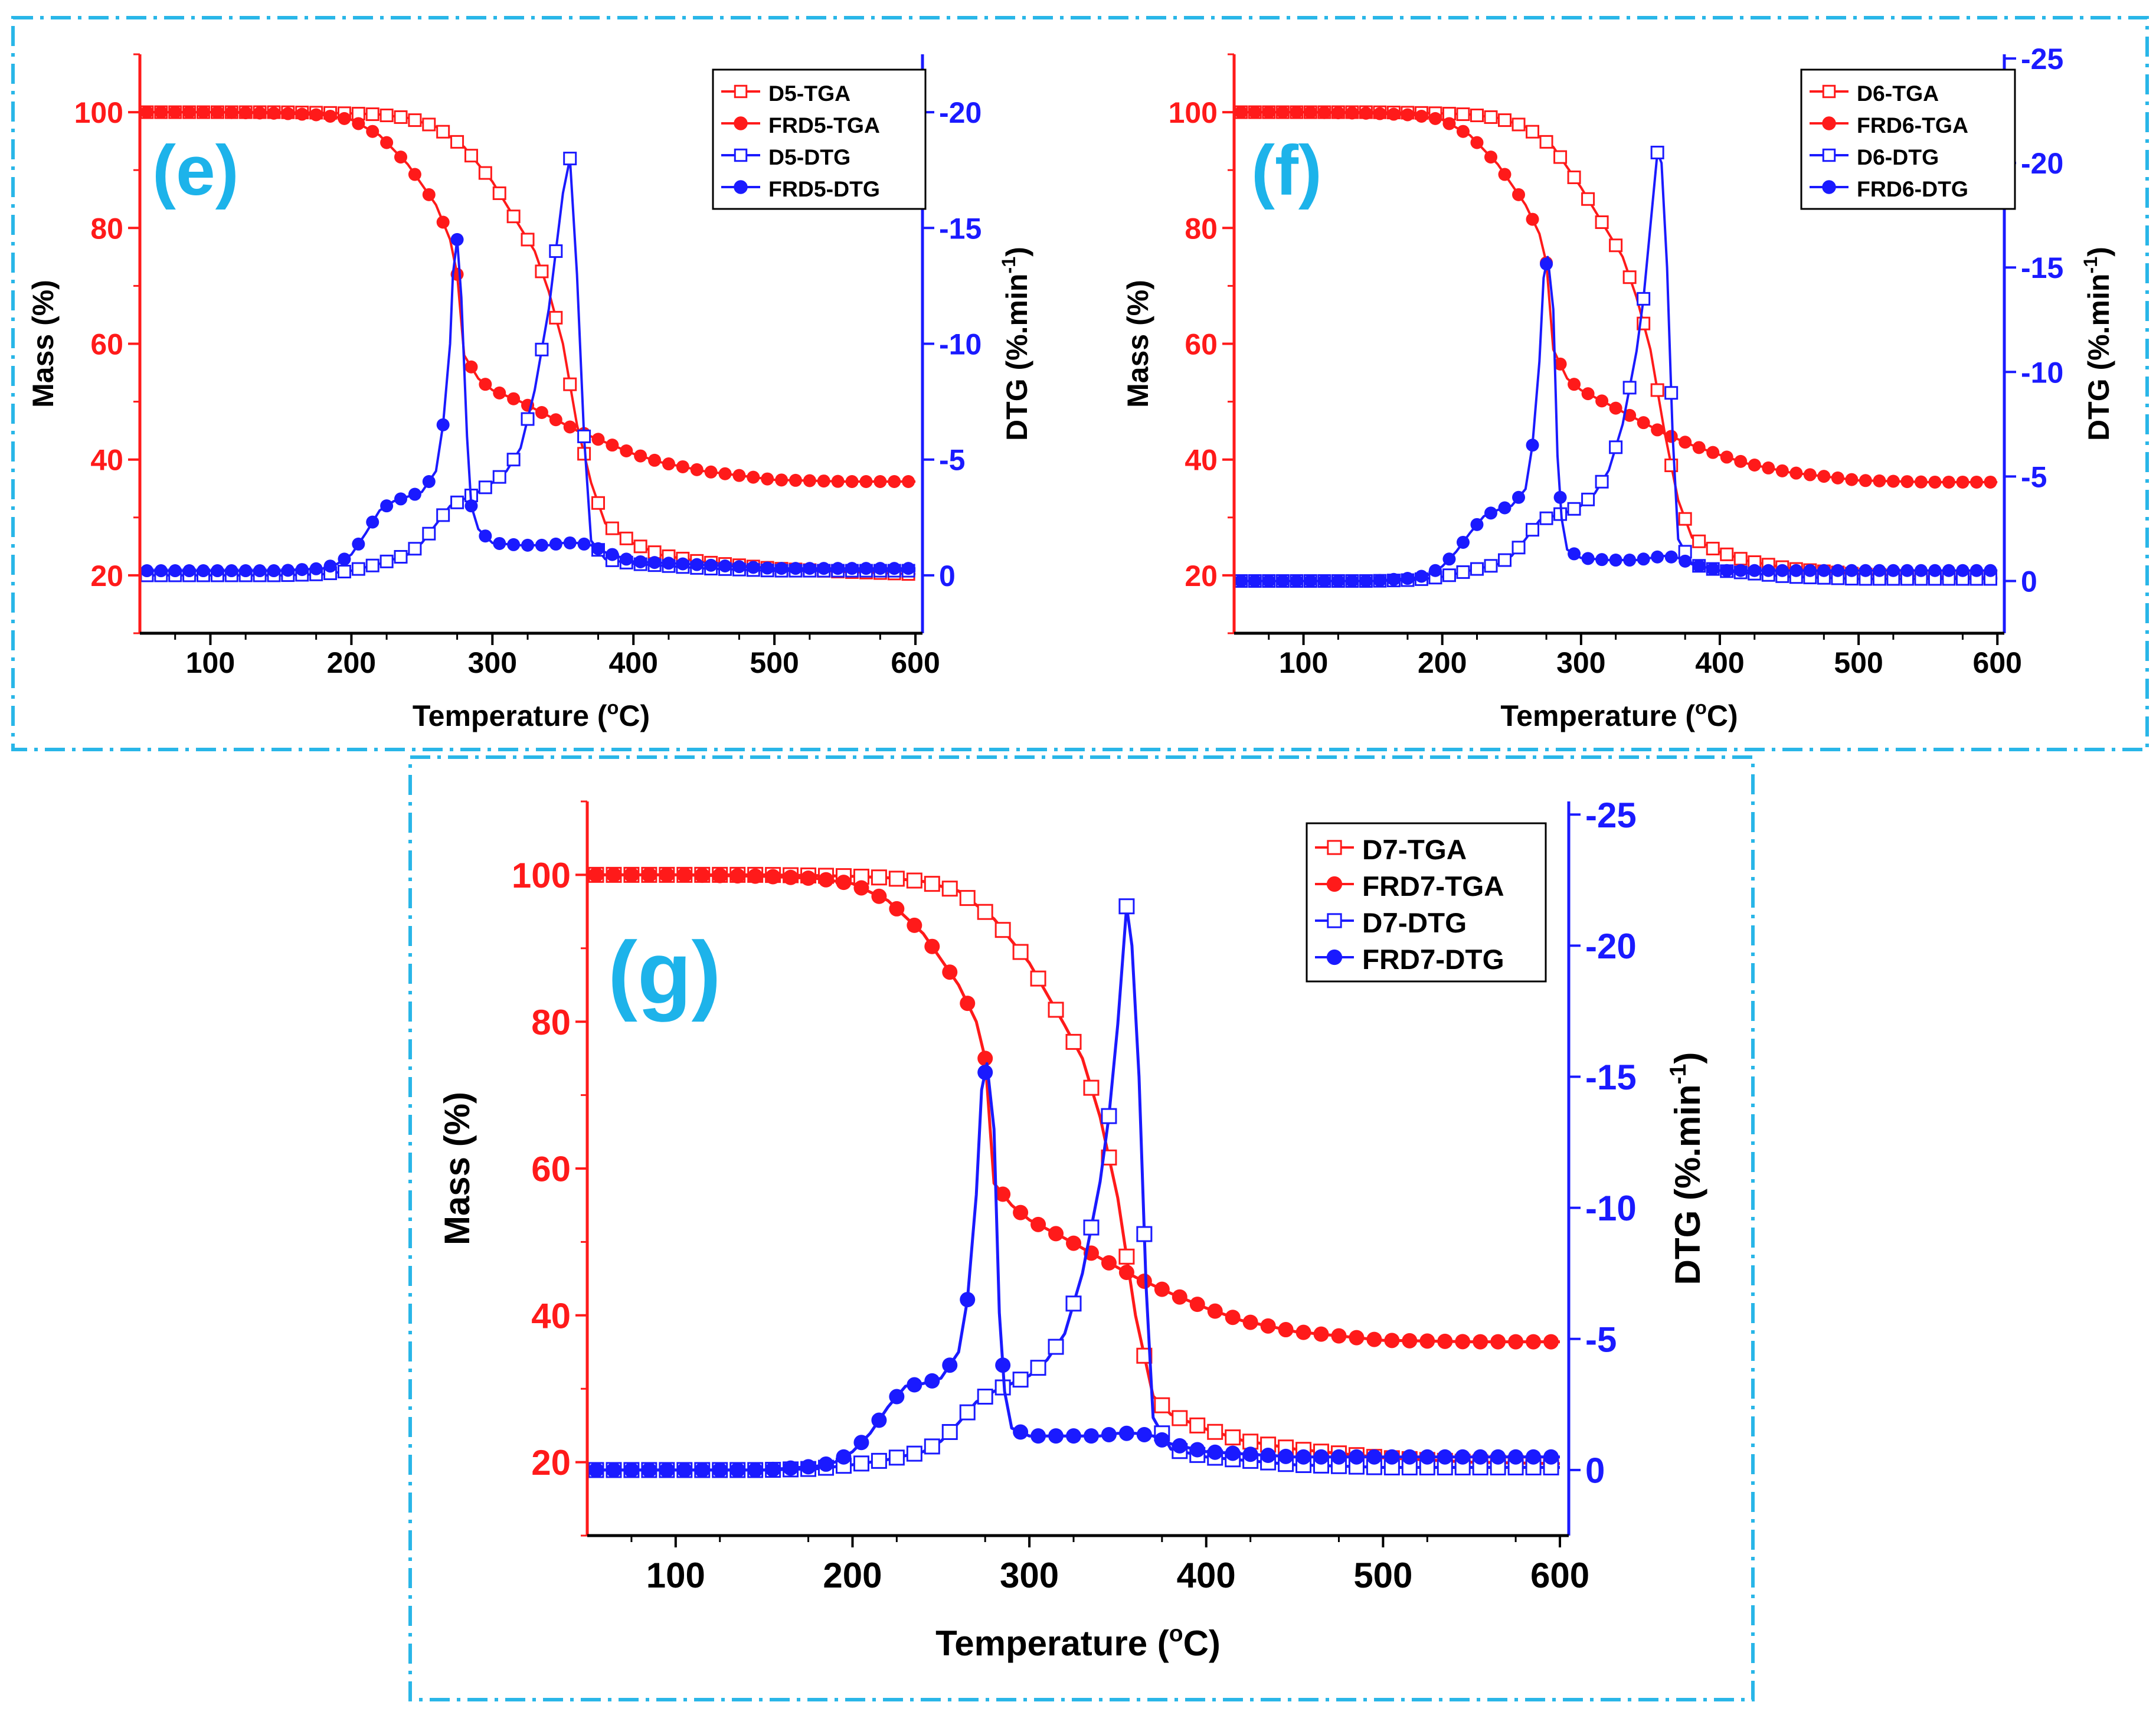  What do you see at coordinates (1611, 1078) in the screenshot?
I see `y2-tick-label: -15` at bounding box center [1611, 1078].